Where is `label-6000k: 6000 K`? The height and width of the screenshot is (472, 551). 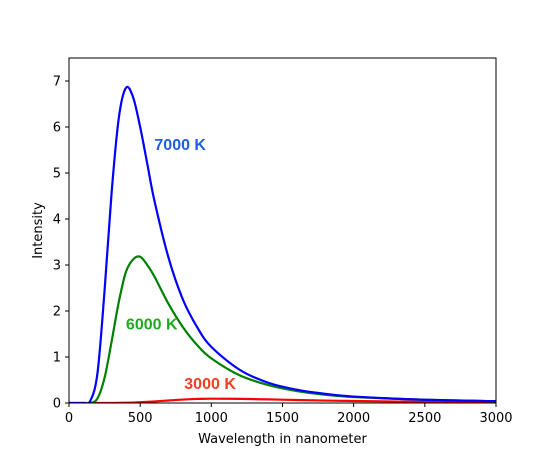
label-6000k: 6000 K is located at coordinates (152, 324).